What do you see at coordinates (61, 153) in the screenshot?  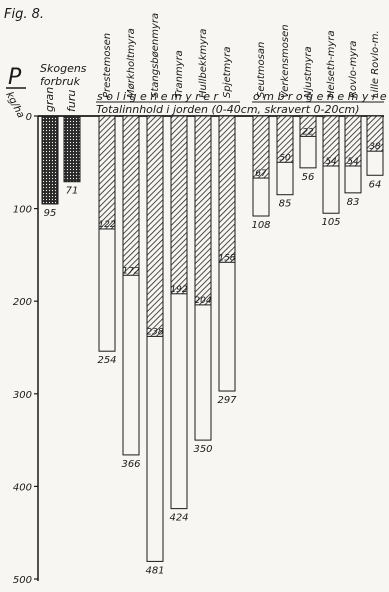 I see `forest-bars: gran 95 furu 71` at bounding box center [61, 153].